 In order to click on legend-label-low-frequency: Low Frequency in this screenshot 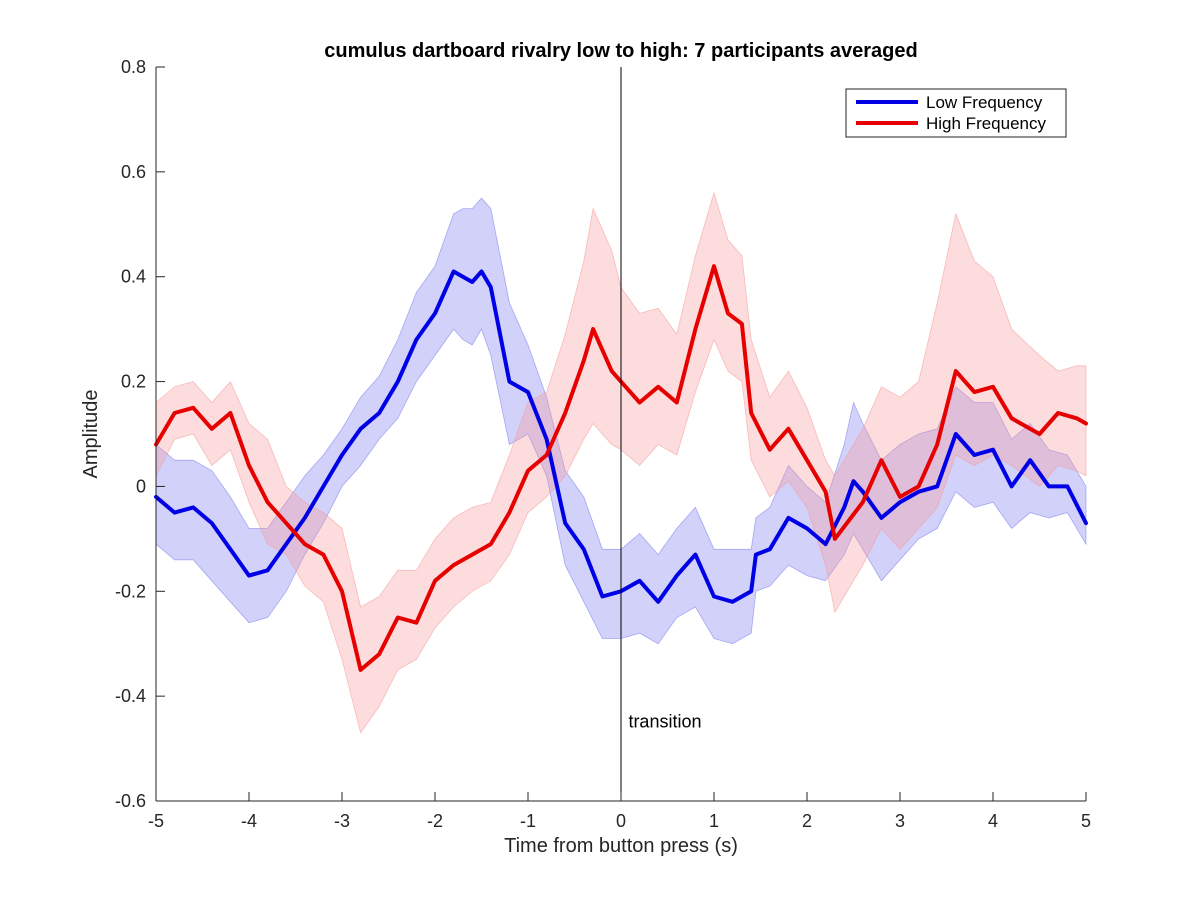, I will do `click(984, 102)`.